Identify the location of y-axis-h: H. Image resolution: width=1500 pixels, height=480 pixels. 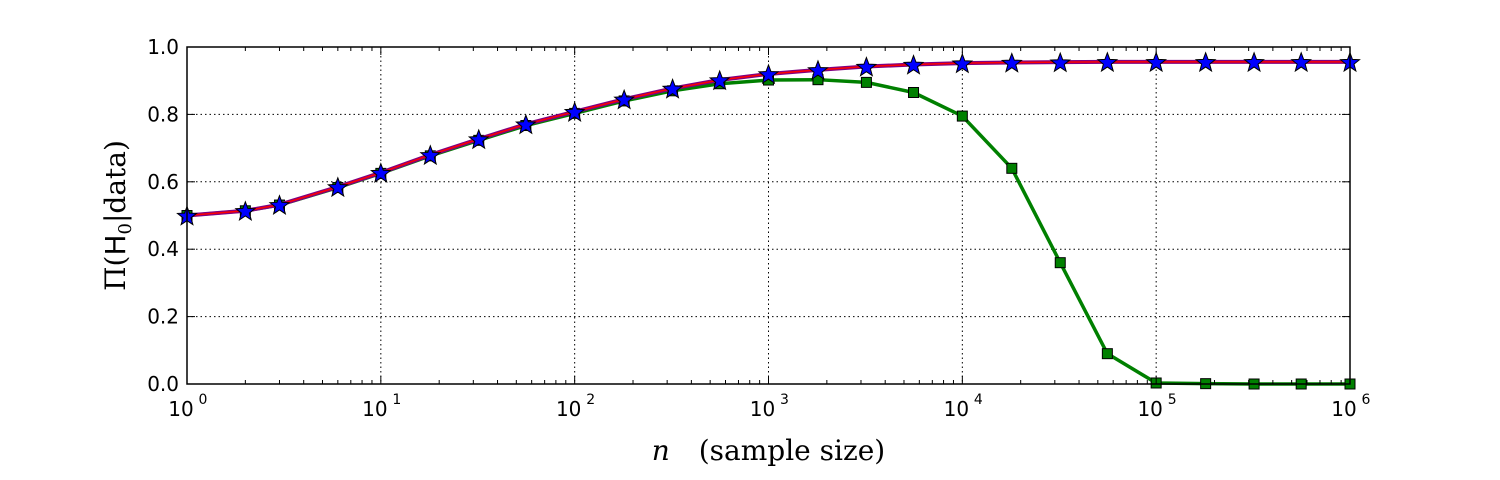
(115, 244).